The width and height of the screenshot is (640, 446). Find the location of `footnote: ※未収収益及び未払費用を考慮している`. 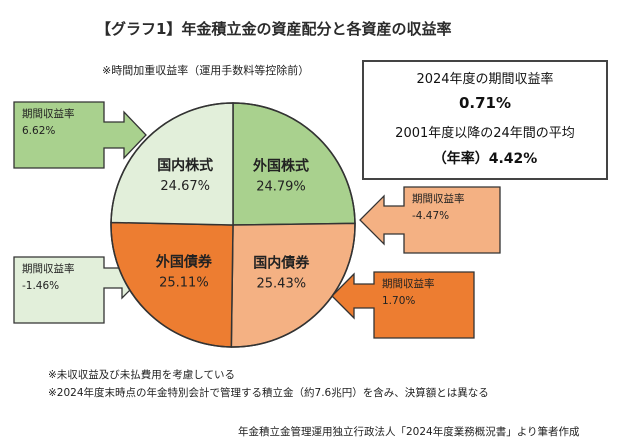

footnote: ※未収収益及び未払費用を考慮している is located at coordinates (141, 375).